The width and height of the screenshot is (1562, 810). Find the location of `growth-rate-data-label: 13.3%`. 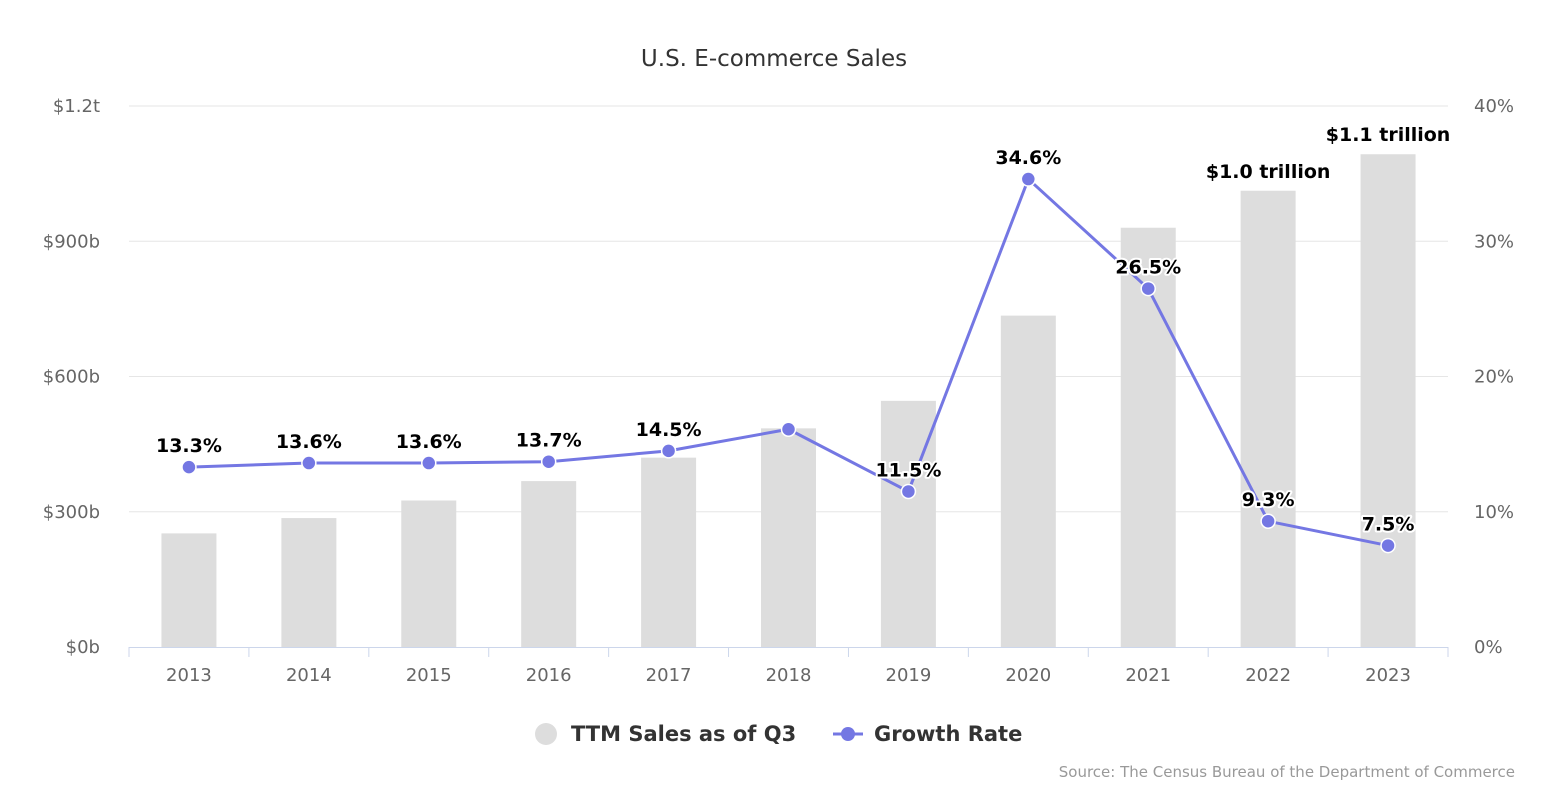

growth-rate-data-label: 13.3% is located at coordinates (189, 446).